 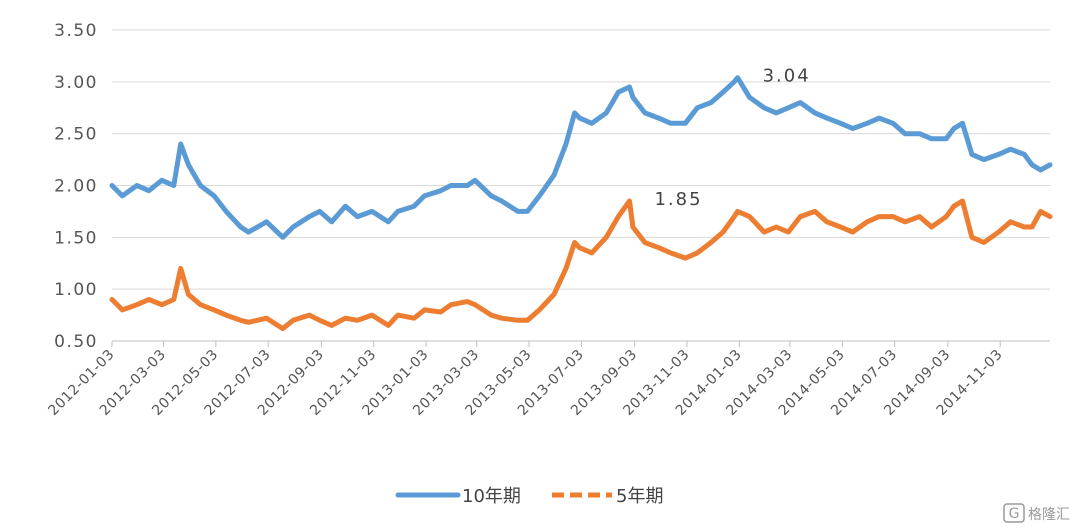 What do you see at coordinates (678, 199) in the screenshot?
I see `data-label: 1.85` at bounding box center [678, 199].